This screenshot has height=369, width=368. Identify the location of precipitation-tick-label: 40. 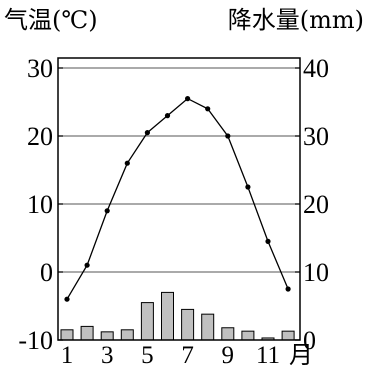
(316, 68).